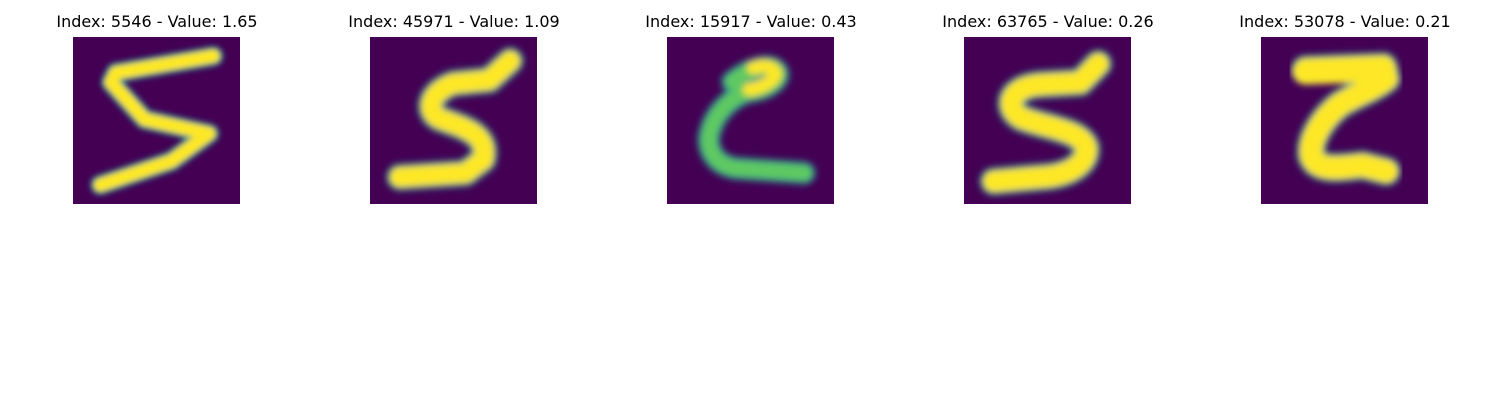  I want to click on panel-title: Index: 5546 - Value: 1.65, so click(157, 21).